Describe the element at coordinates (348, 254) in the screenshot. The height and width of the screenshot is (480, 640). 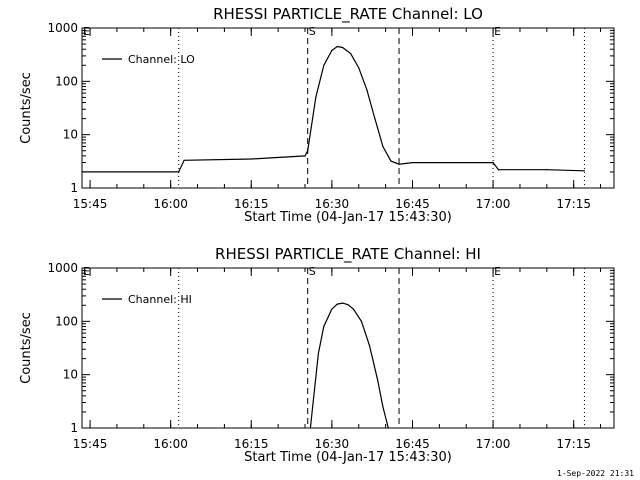
I see `chart-title: RHESSI PARTICLE_RATE Channel: HI` at that location.